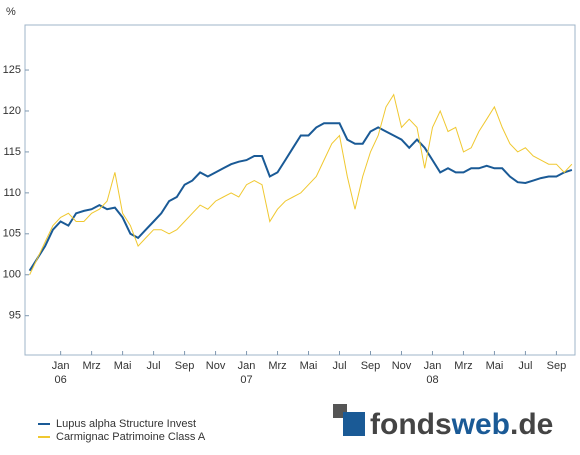  Describe the element at coordinates (480, 424) in the screenshot. I see `logo-part: web` at that location.